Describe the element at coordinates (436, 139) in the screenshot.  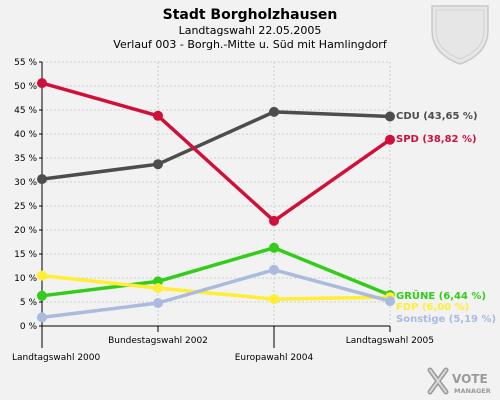
I see `legend-entry: SPD (38,82 %)` at that location.